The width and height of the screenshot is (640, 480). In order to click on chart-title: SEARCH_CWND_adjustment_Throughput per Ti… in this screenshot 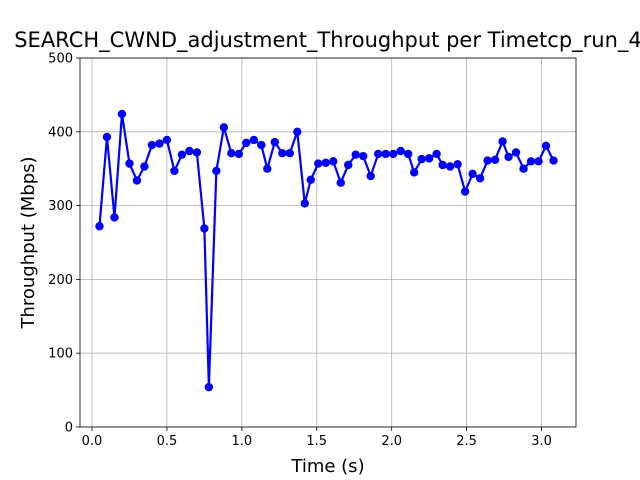, I will do `click(327, 40)`.